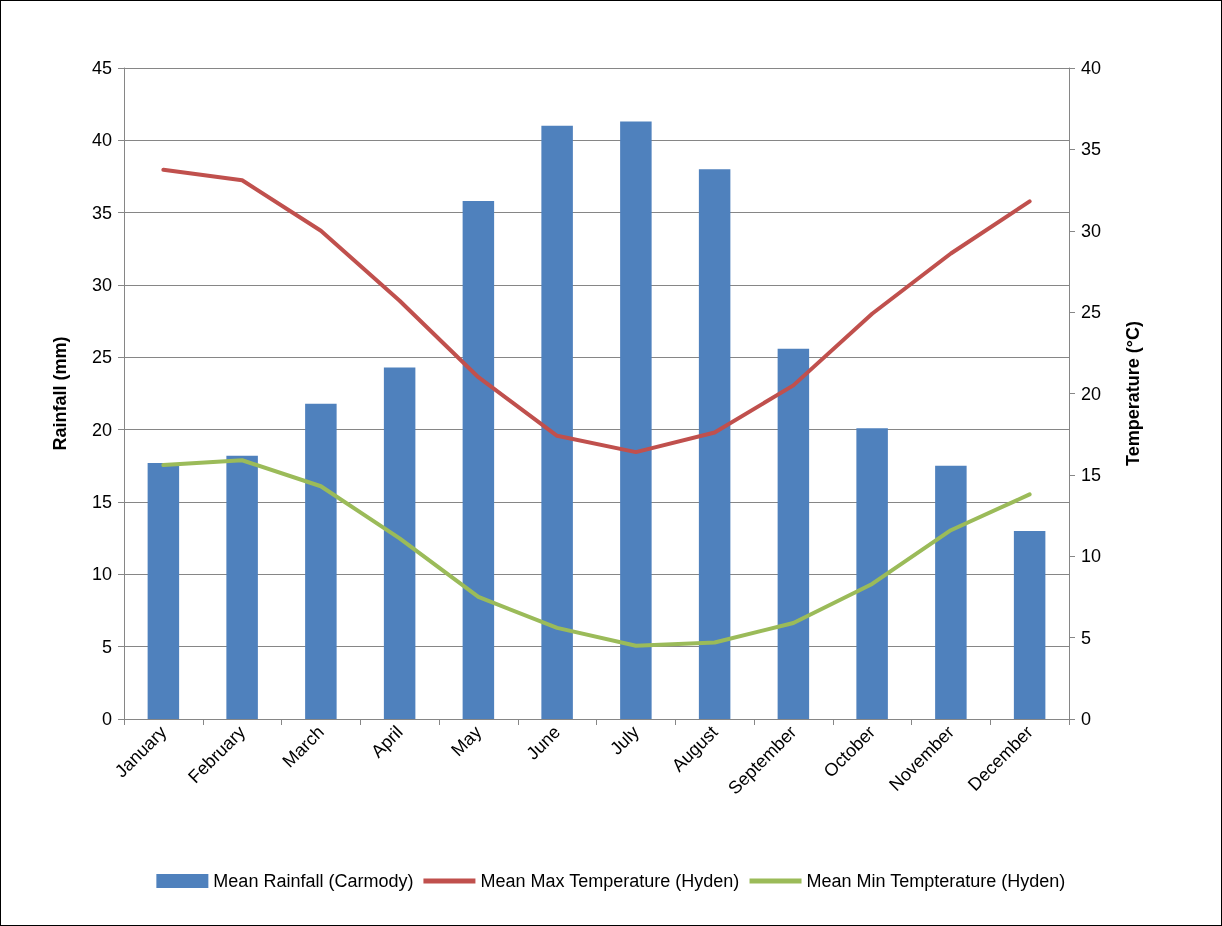 The height and width of the screenshot is (926, 1222). I want to click on y2-tick-label: 0, so click(1086, 719).